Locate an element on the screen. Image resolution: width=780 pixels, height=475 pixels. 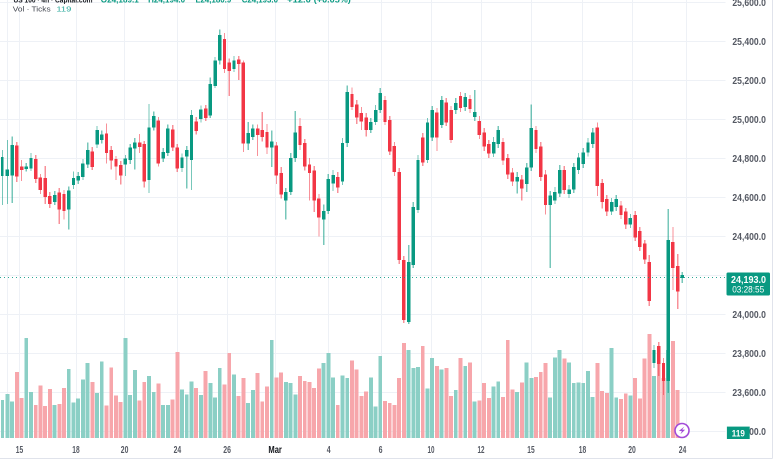
svg-text: 6 is located at coordinates (381, 450).